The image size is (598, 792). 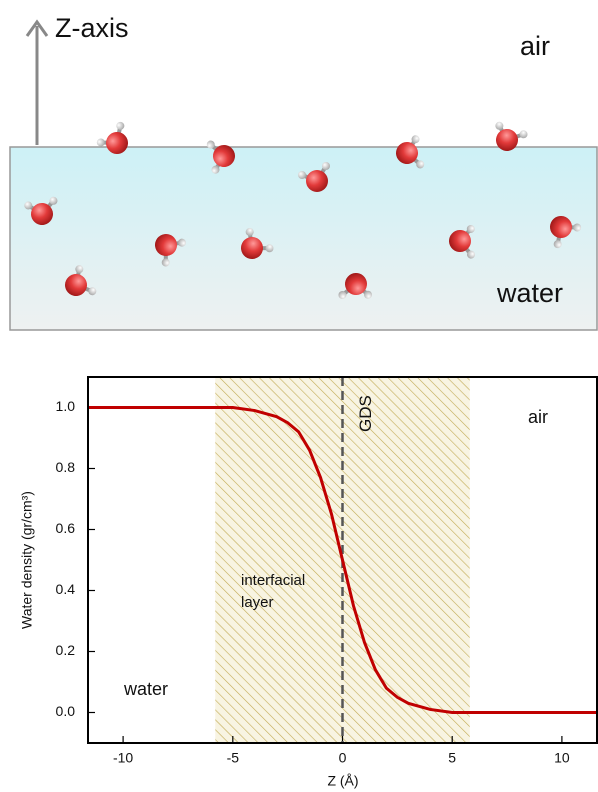 I want to click on x-tick-label: 5, so click(x=452, y=758).